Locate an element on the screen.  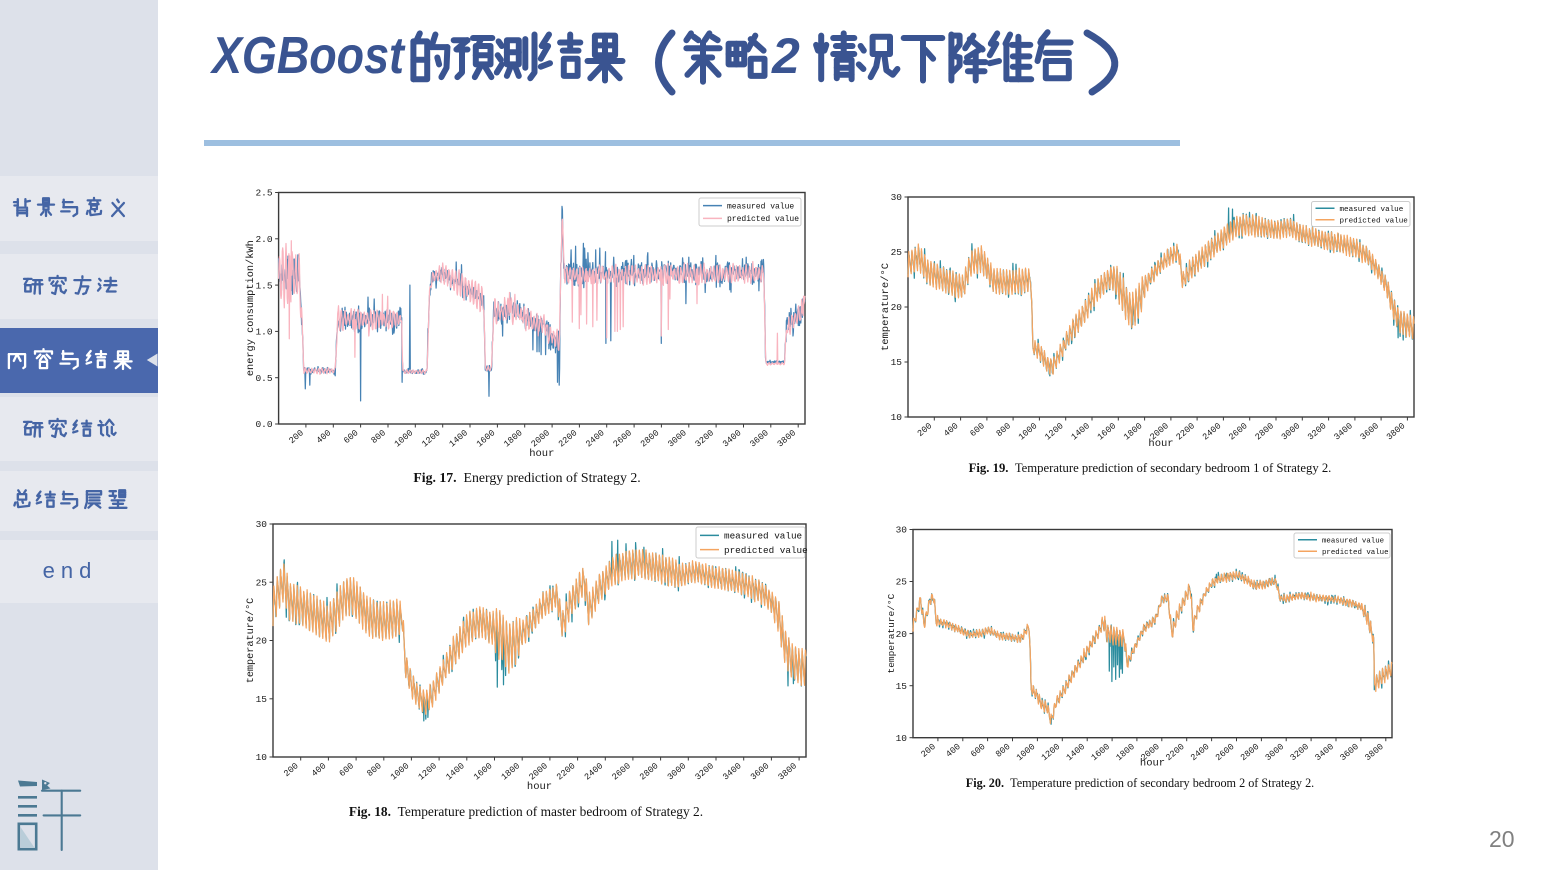
svg-text: 2 is located at coordinates (785, 56).